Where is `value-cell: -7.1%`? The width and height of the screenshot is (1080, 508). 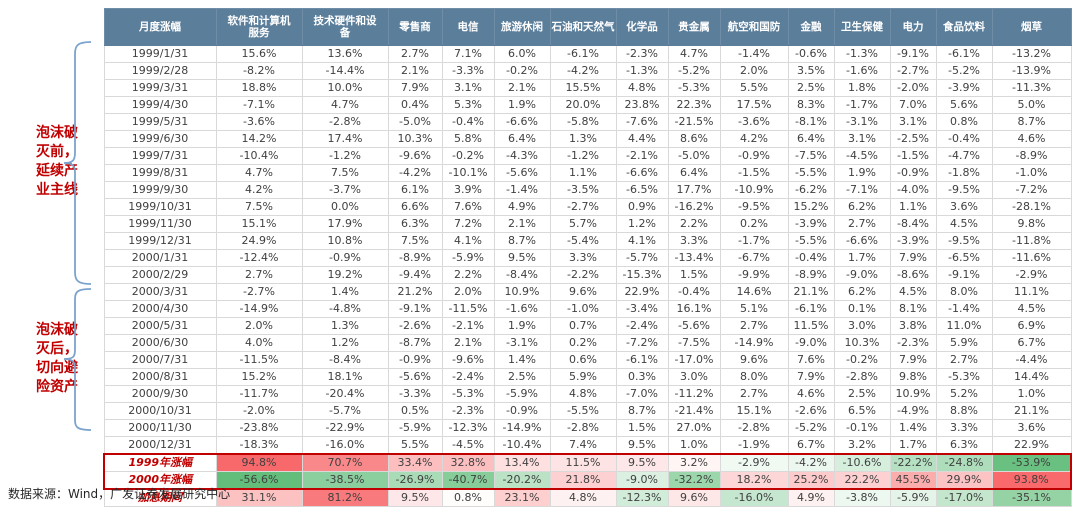
value-cell: -7.1% is located at coordinates (259, 105).